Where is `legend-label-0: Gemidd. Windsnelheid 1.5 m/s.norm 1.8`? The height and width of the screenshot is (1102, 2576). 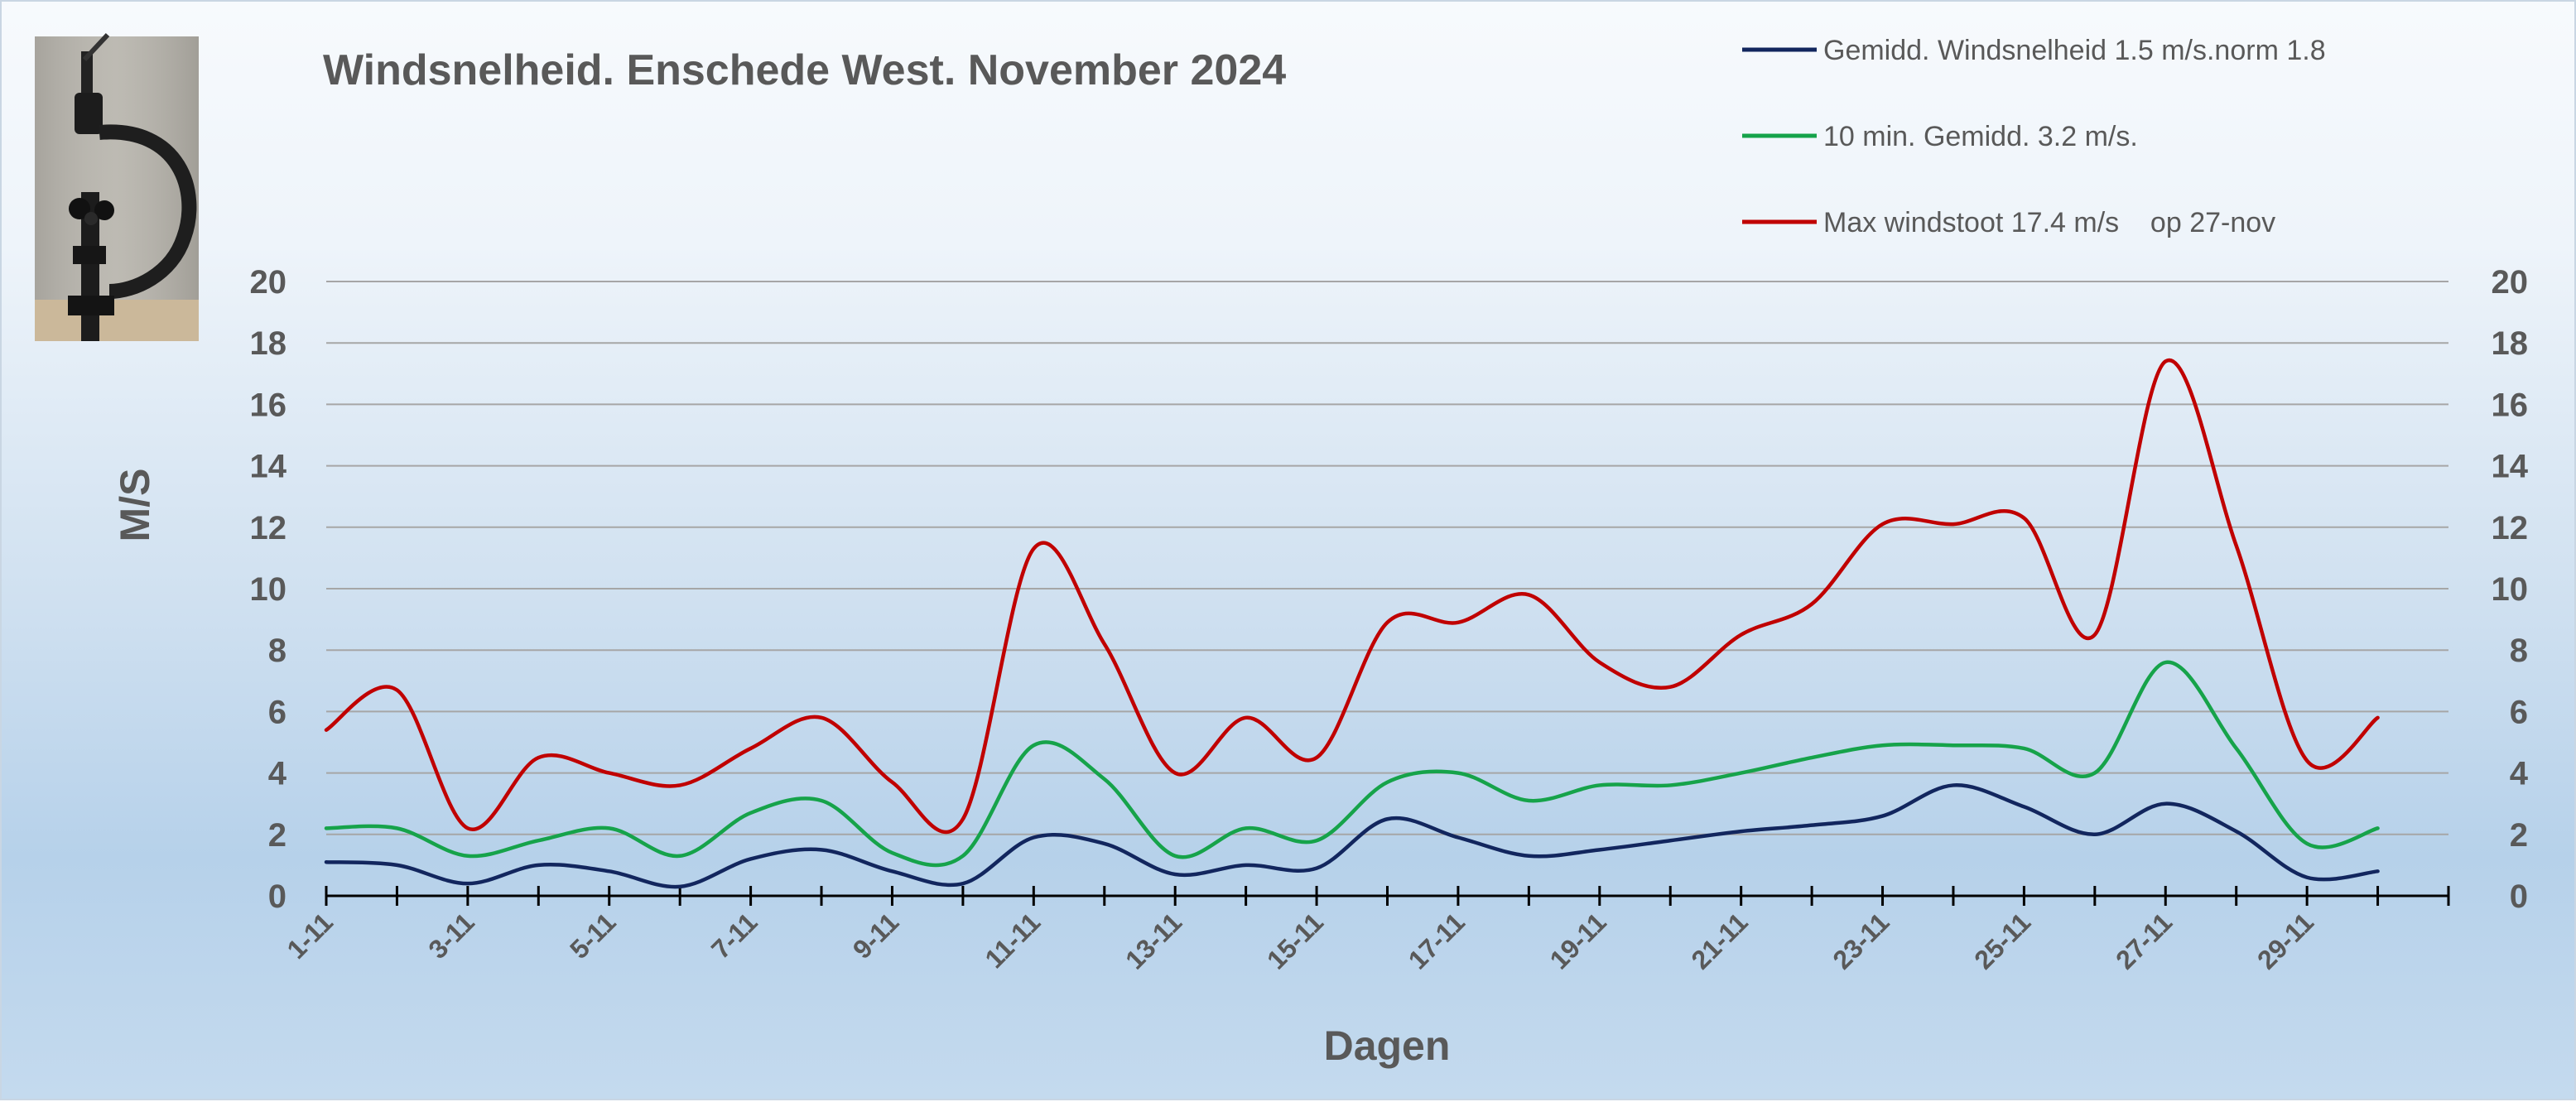
legend-label-0: Gemidd. Windsnelheid 1.5 m/s.norm 1.8 is located at coordinates (2074, 50).